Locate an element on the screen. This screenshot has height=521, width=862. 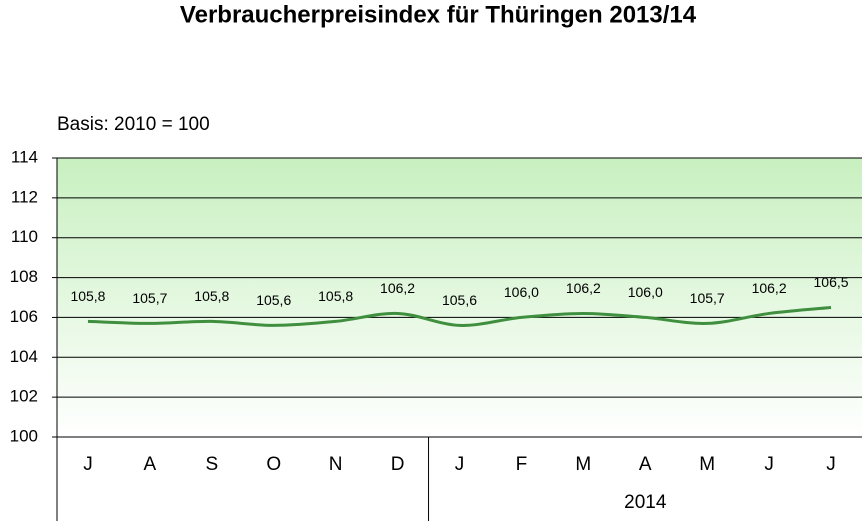
line is located at coordinates (459, 316).